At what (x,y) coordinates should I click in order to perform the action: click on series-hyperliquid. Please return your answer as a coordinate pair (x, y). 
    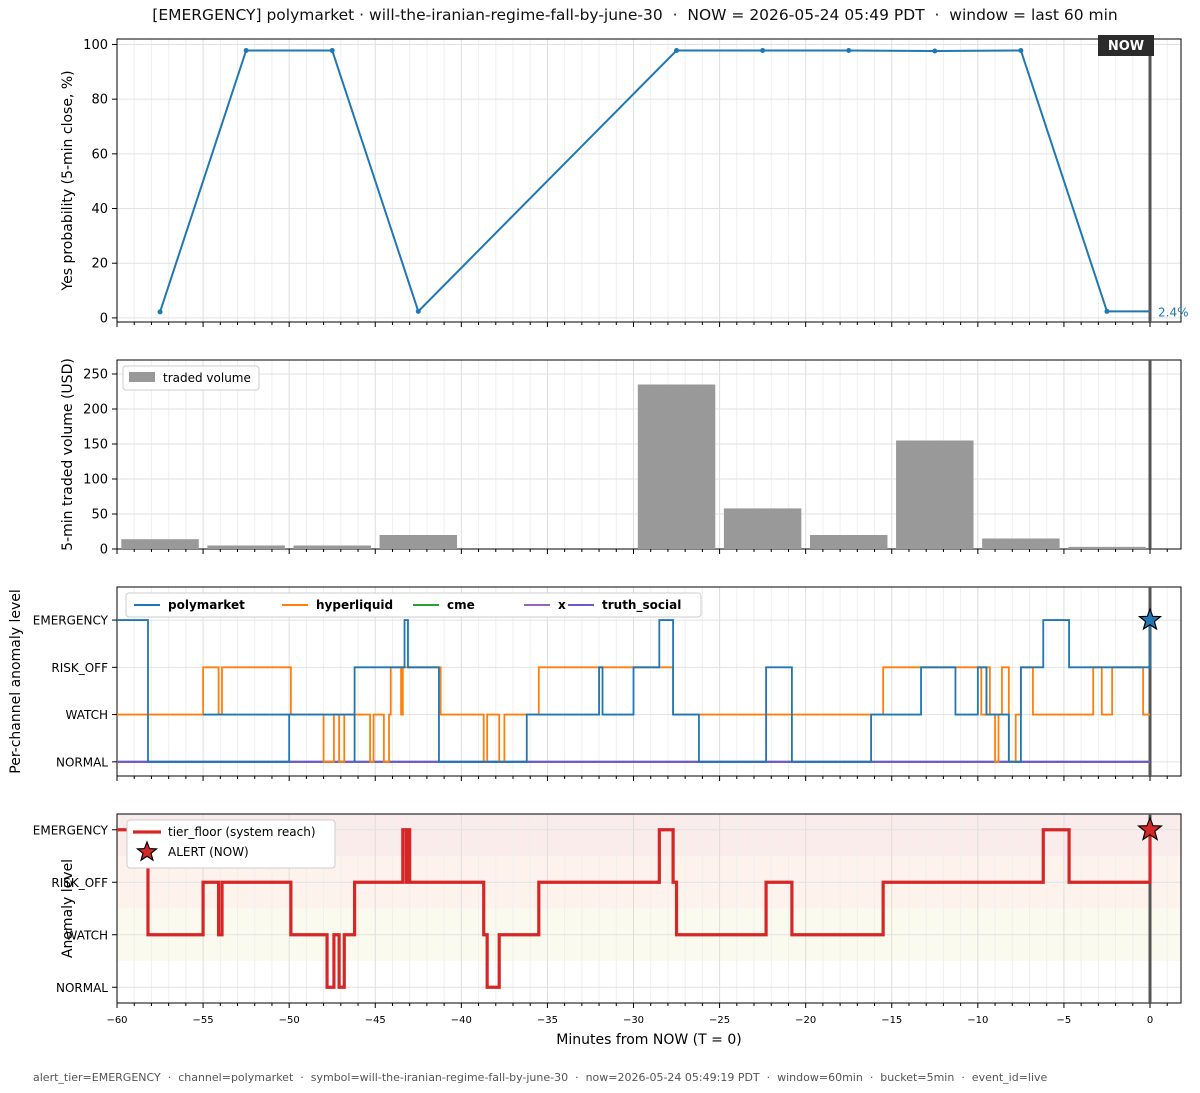
    Looking at the image, I should click on (634, 714).